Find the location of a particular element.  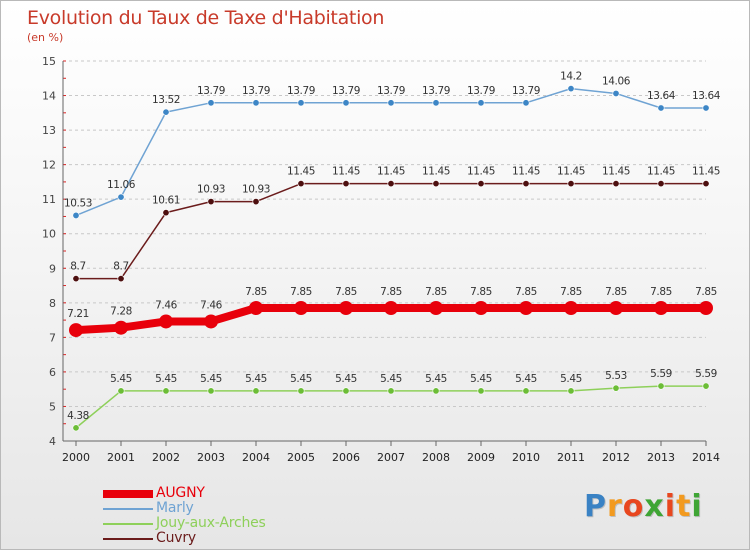

data-label: 7.46 is located at coordinates (211, 305).